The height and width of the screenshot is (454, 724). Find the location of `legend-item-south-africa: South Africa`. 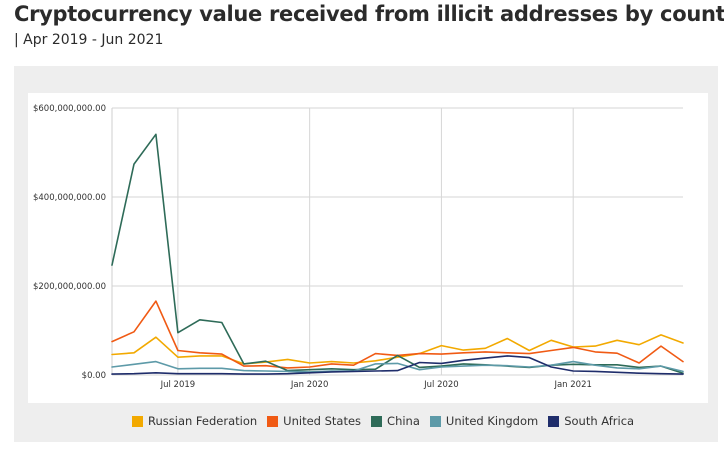

legend-item-south-africa: South Africa is located at coordinates (591, 421).